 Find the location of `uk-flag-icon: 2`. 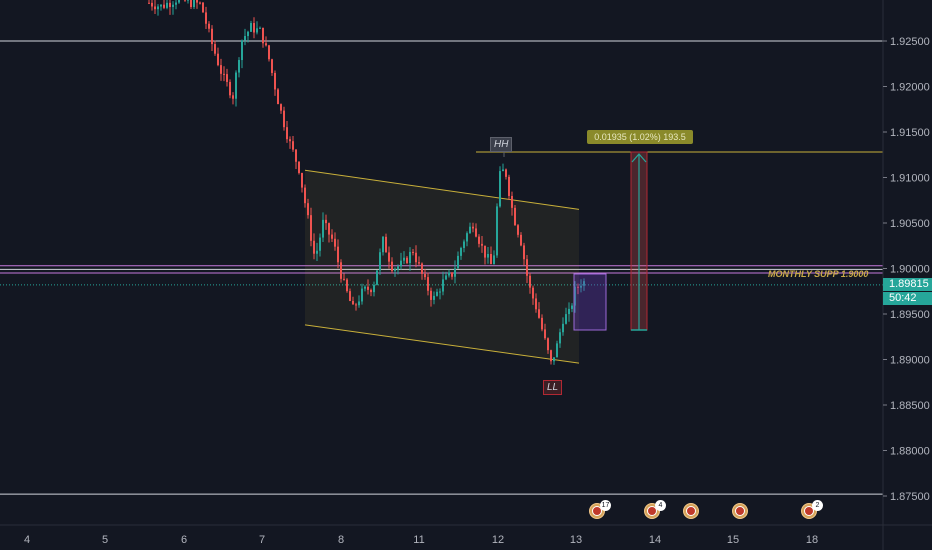

uk-flag-icon: 2 is located at coordinates (812, 509).